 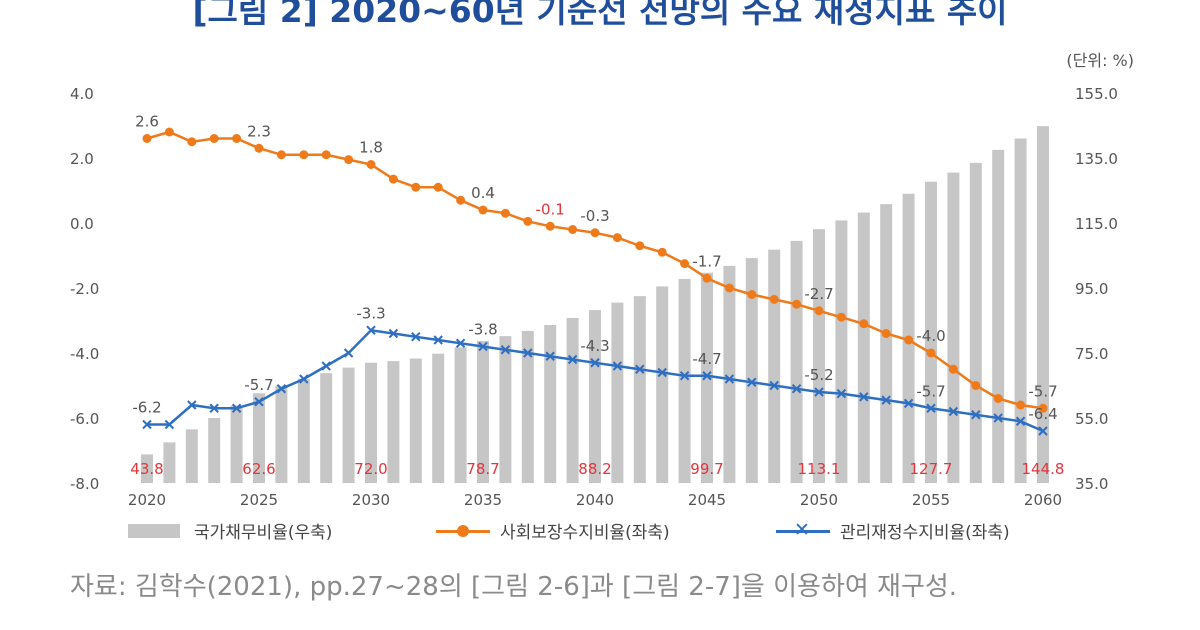 I want to click on bar-data-label: 43.8, so click(x=146, y=469).